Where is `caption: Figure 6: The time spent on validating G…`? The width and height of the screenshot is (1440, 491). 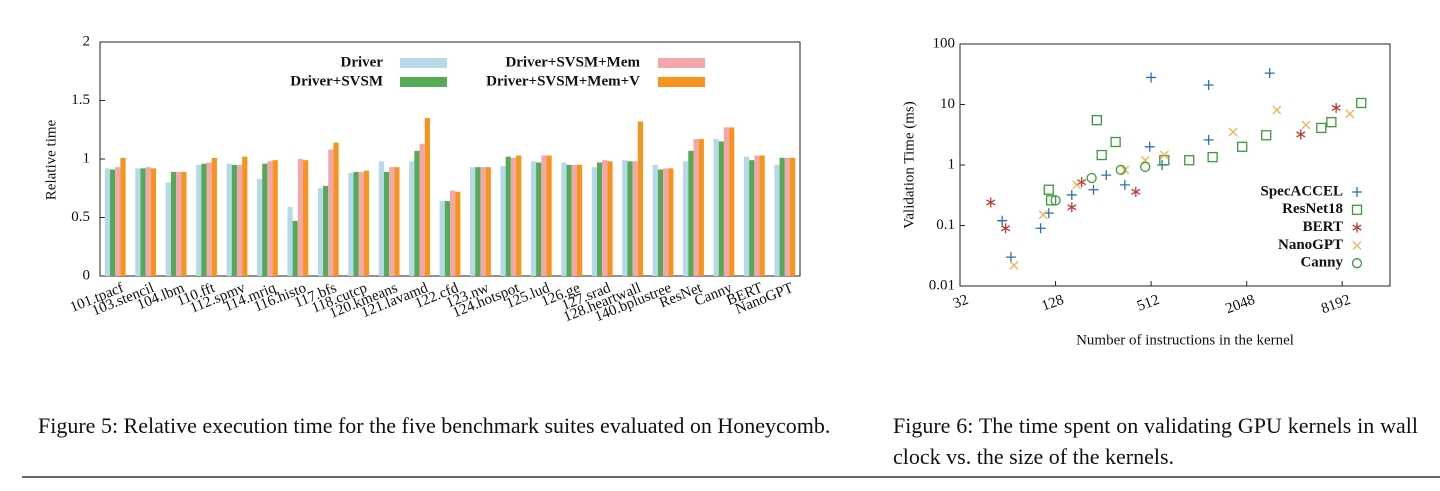
caption: Figure 6: The time spent on validating G… is located at coordinates (1155, 441).